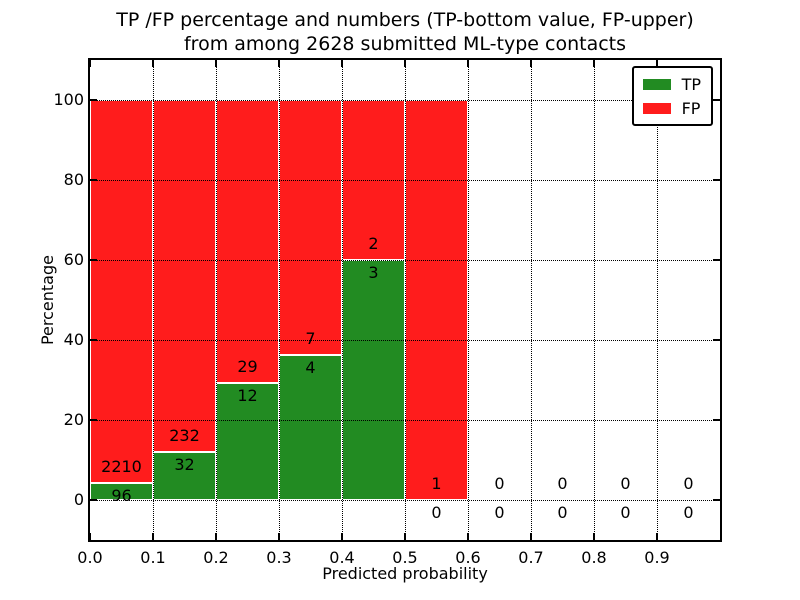 The height and width of the screenshot is (600, 800). I want to click on x-tick-label: 0.0, so click(90, 557).